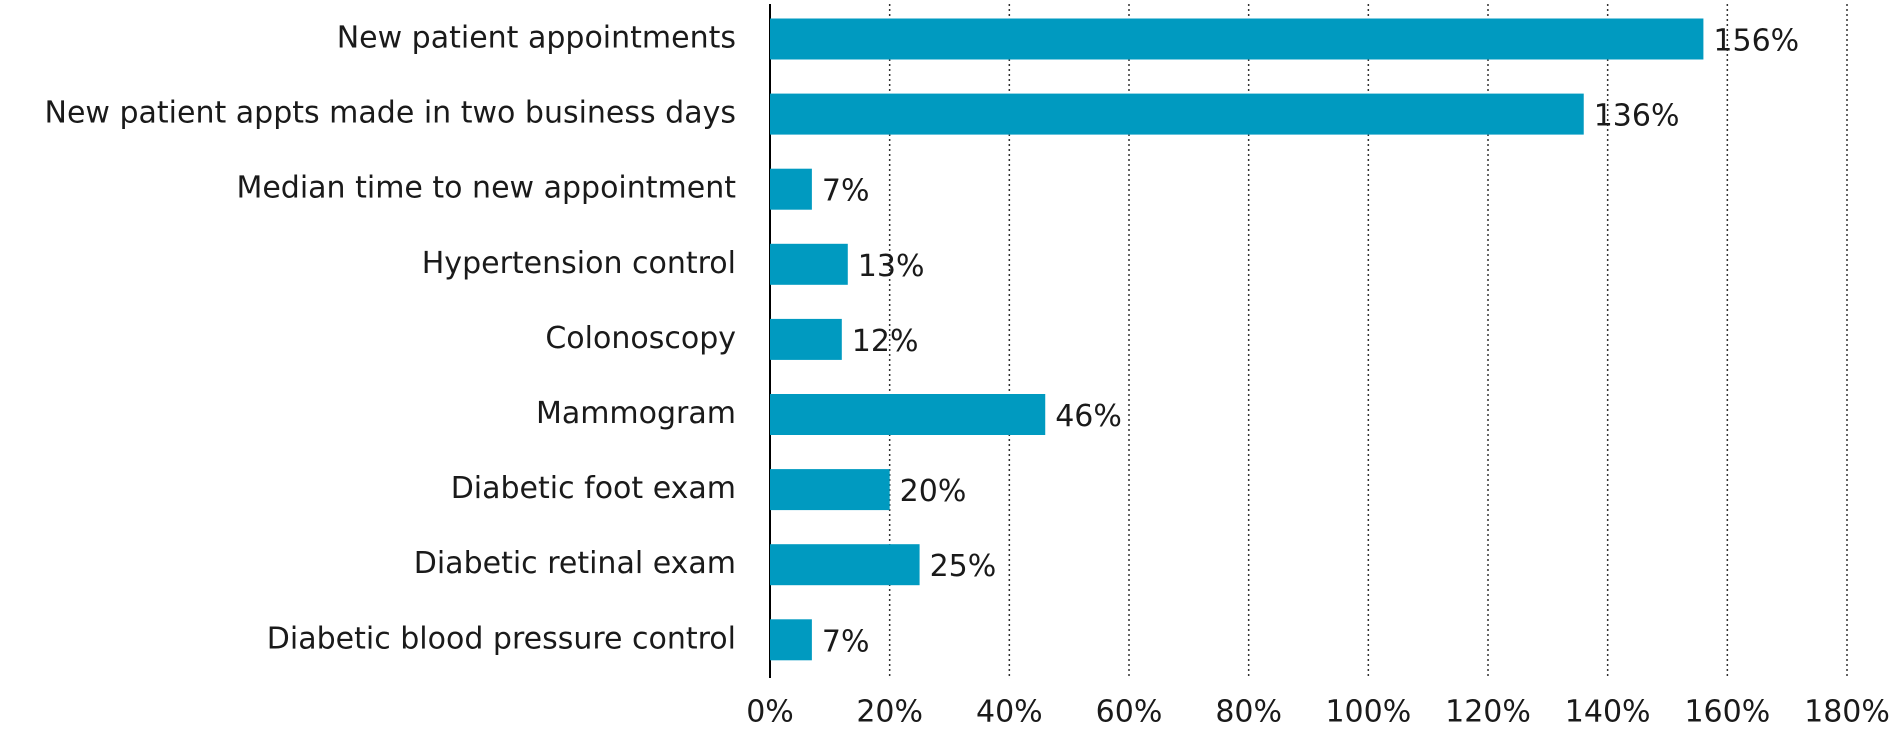  Describe the element at coordinates (636, 413) in the screenshot. I see `category-label: Mammogram` at that location.